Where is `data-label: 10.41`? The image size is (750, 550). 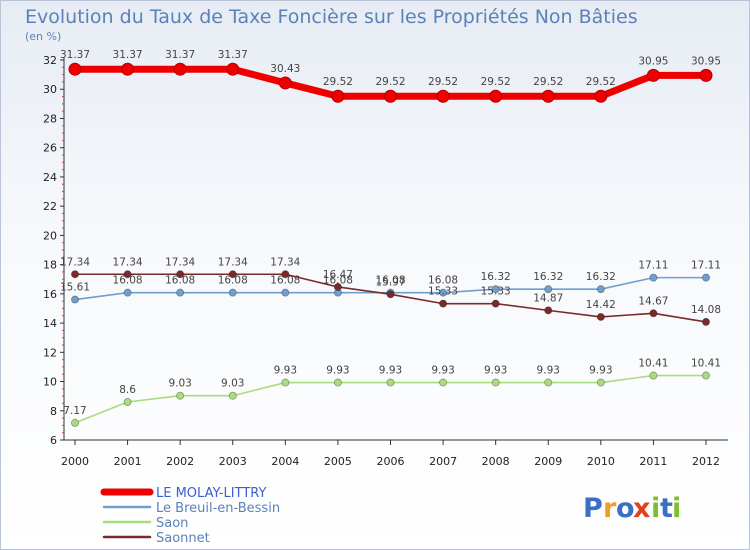 data-label: 10.41 is located at coordinates (706, 364).